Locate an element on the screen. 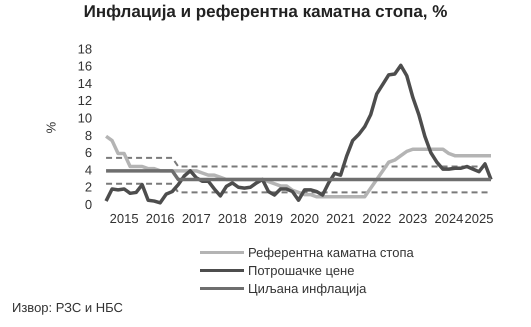 The height and width of the screenshot is (327, 531). y-tick-label: 12 is located at coordinates (85, 100).